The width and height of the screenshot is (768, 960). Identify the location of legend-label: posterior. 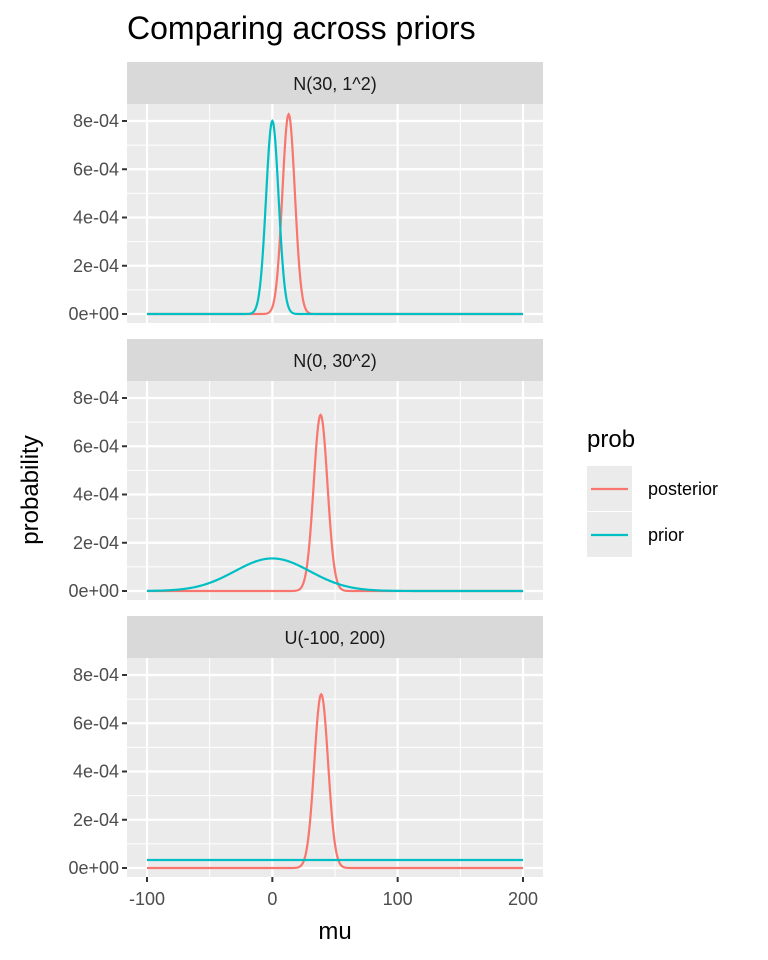
(683, 489).